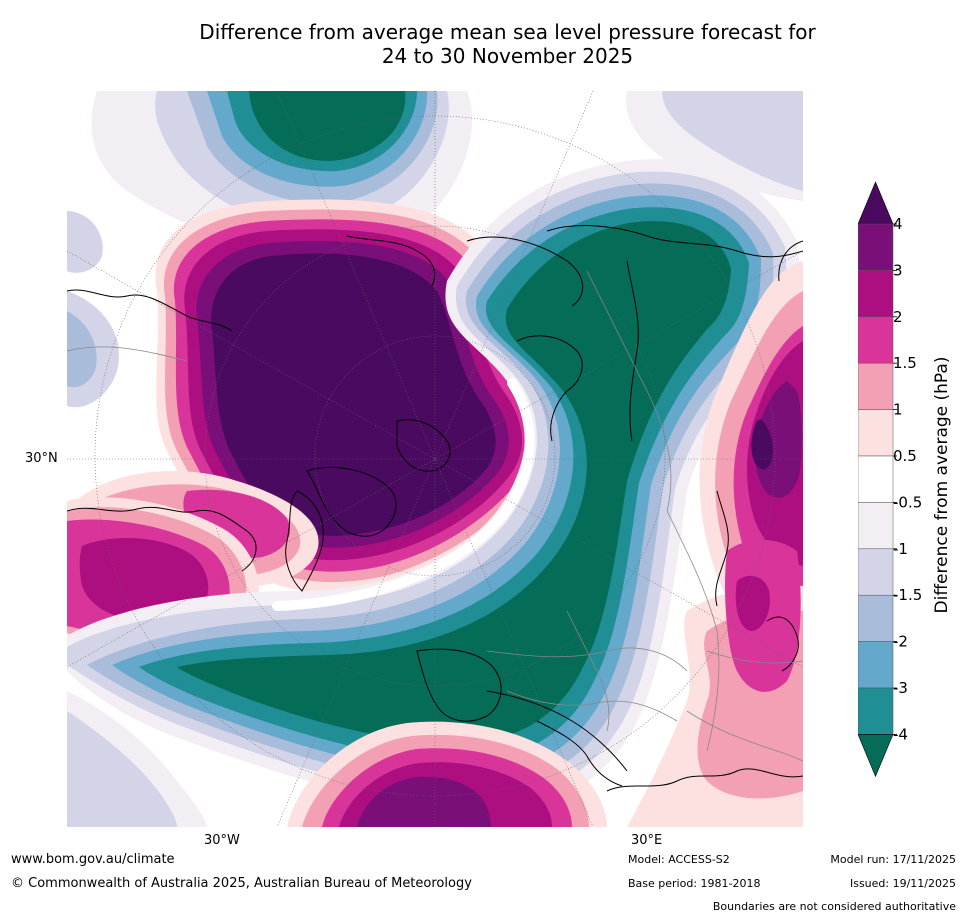  Describe the element at coordinates (647, 840) in the screenshot. I see `lon-label-30e: 30°E` at that location.